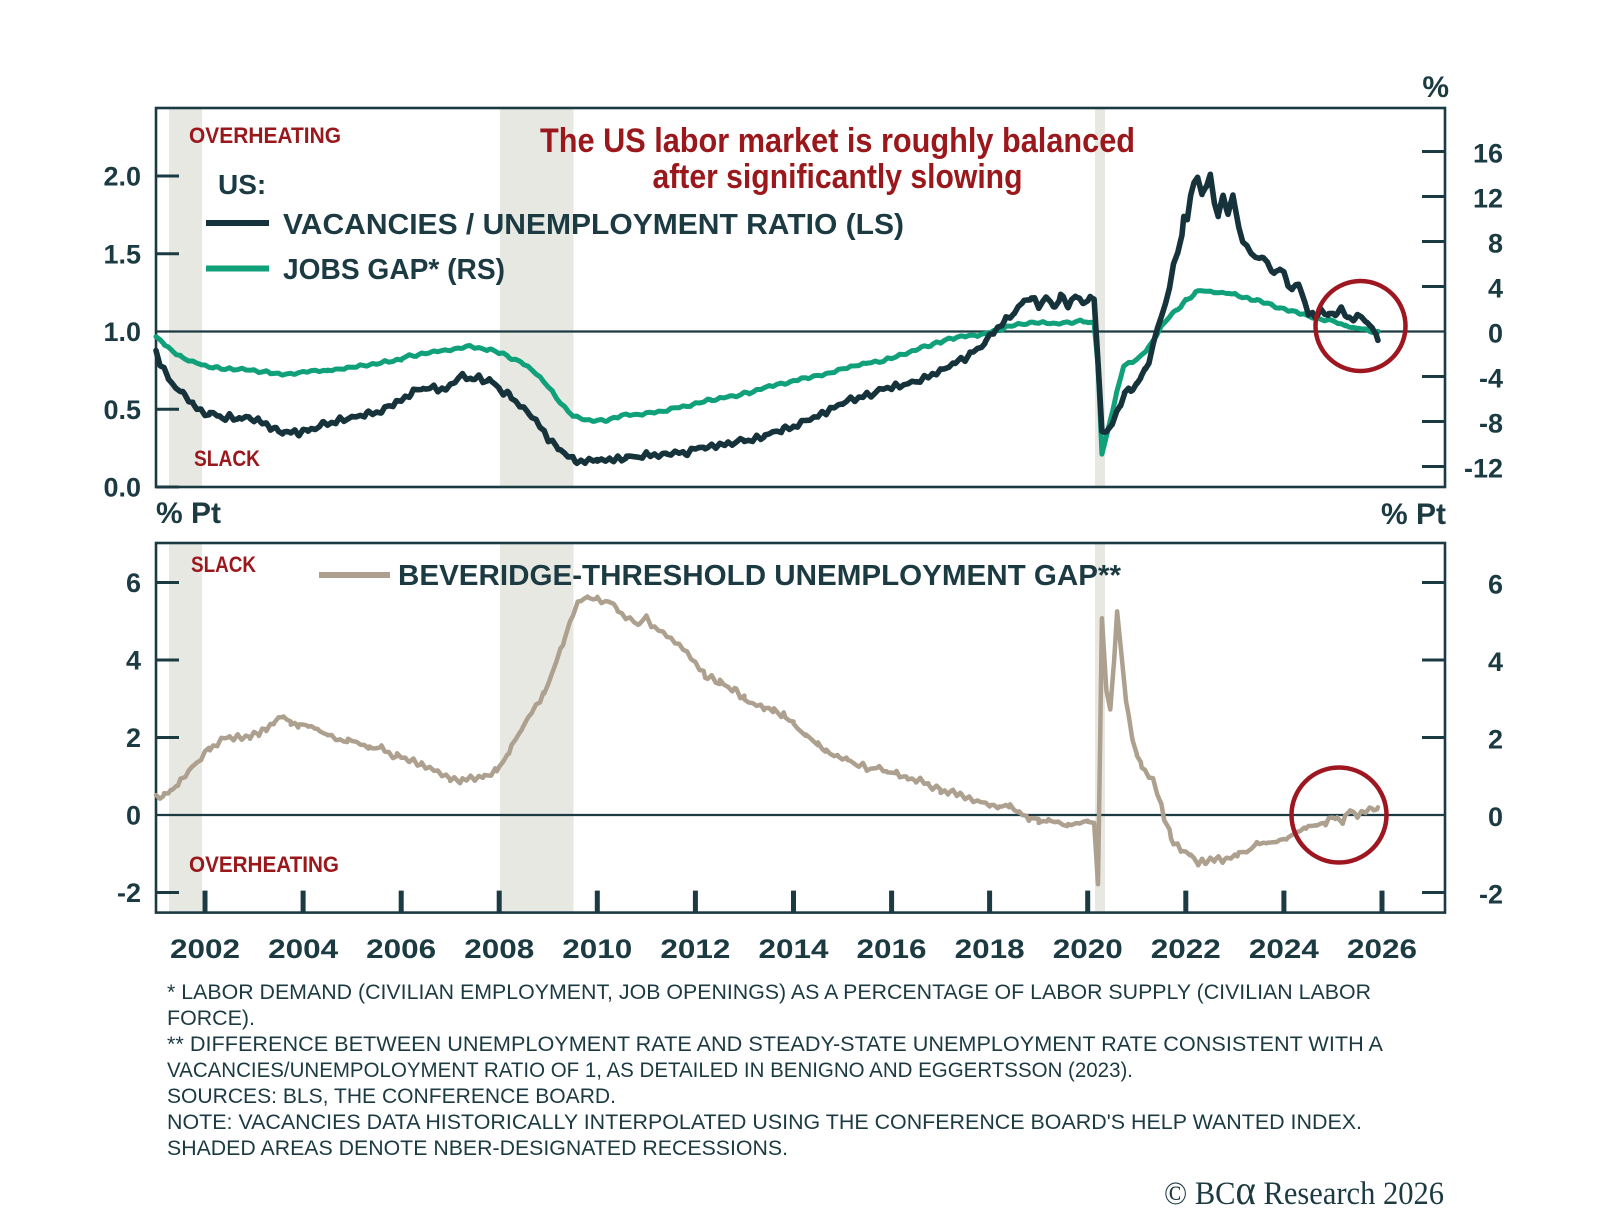 Image resolution: width=1600 pixels, height=1213 pixels. I want to click on svg-text: 2010, so click(597, 949).